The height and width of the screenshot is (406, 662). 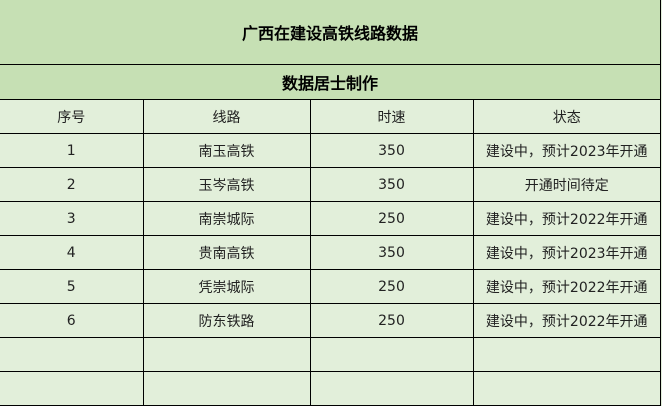 I want to click on line-name-cell: 防东铁路, so click(x=226, y=320).